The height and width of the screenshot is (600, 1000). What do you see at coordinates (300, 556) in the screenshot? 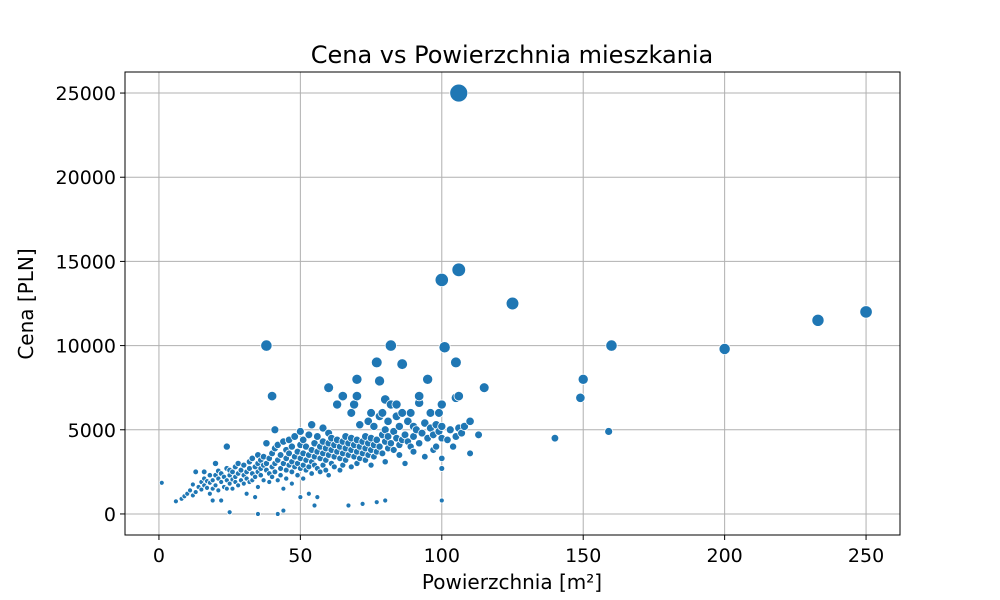
I see `x-tick-label: 50` at bounding box center [300, 556].